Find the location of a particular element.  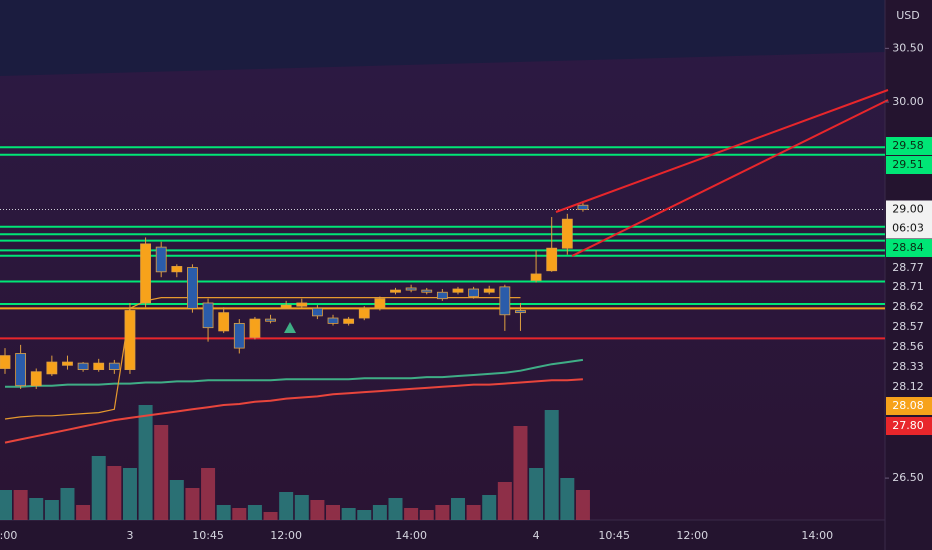

signal-marker is located at coordinates (290, 327).